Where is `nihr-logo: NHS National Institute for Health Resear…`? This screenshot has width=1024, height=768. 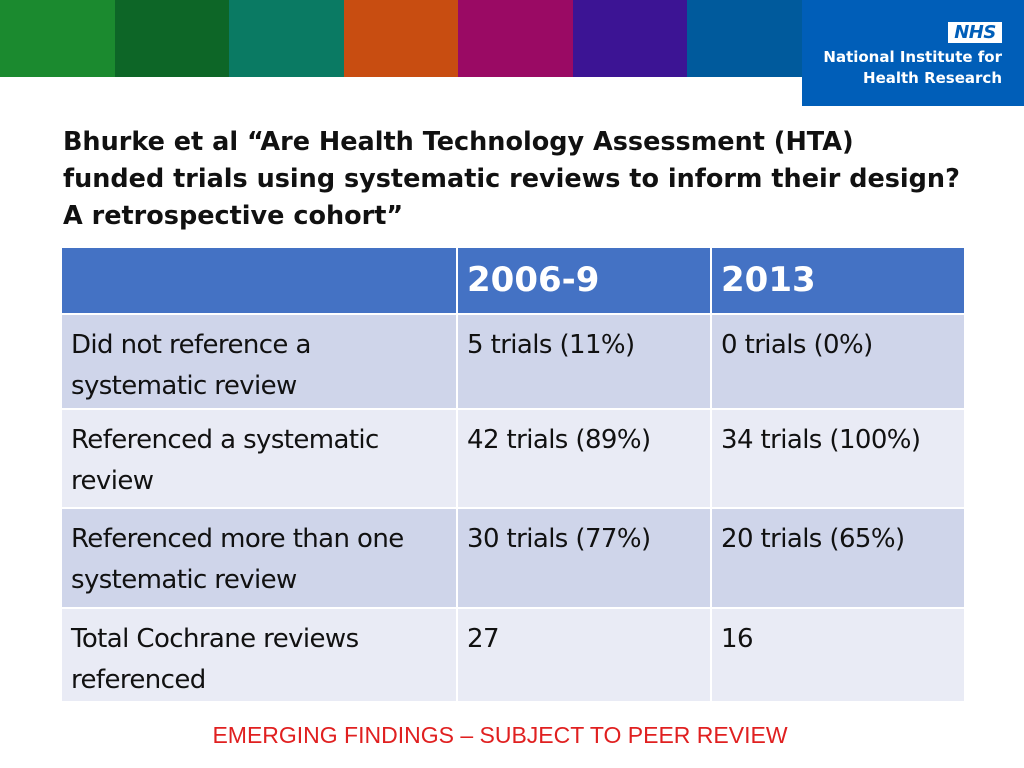 nihr-logo: NHS National Institute for Health Resear… is located at coordinates (913, 53).